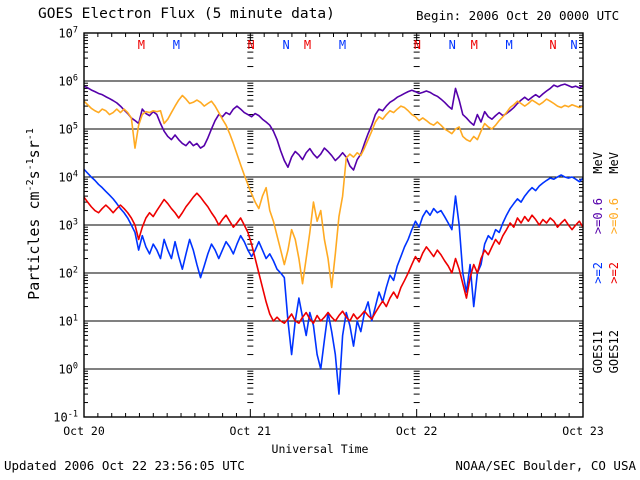  I want to click on y-tick-label: 10⁻¹, so click(65, 417).